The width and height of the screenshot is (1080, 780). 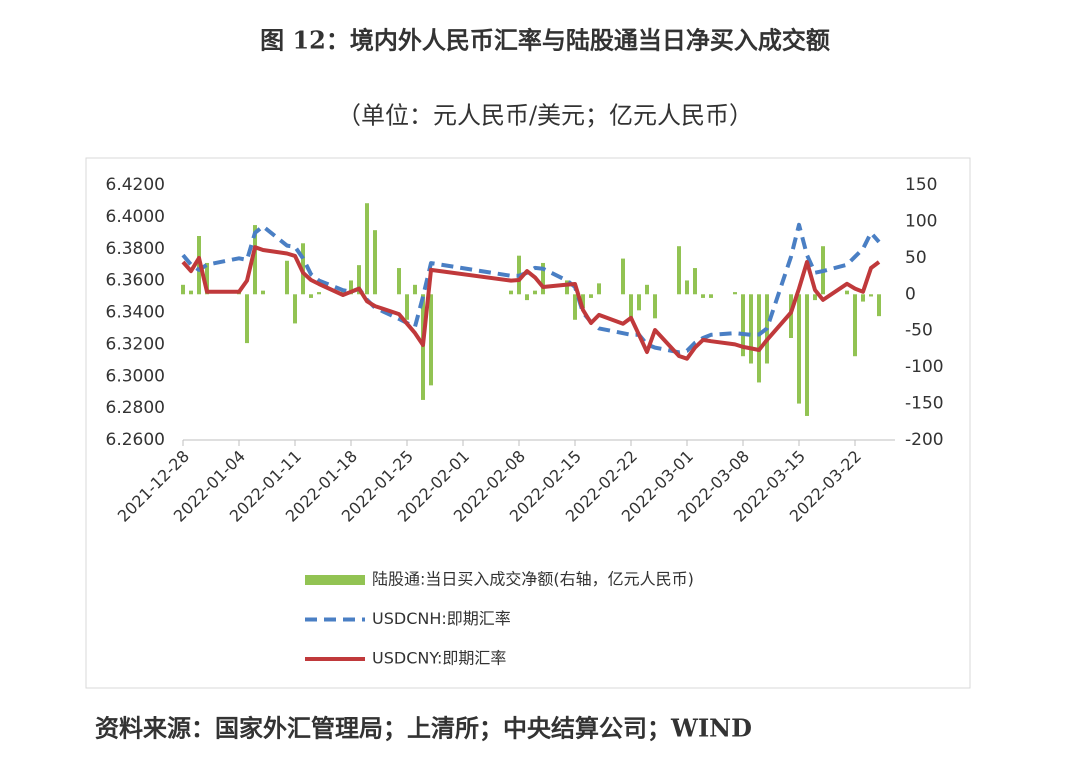 What do you see at coordinates (135, 440) in the screenshot?
I see `y-tick-label: 6.2600` at bounding box center [135, 440].